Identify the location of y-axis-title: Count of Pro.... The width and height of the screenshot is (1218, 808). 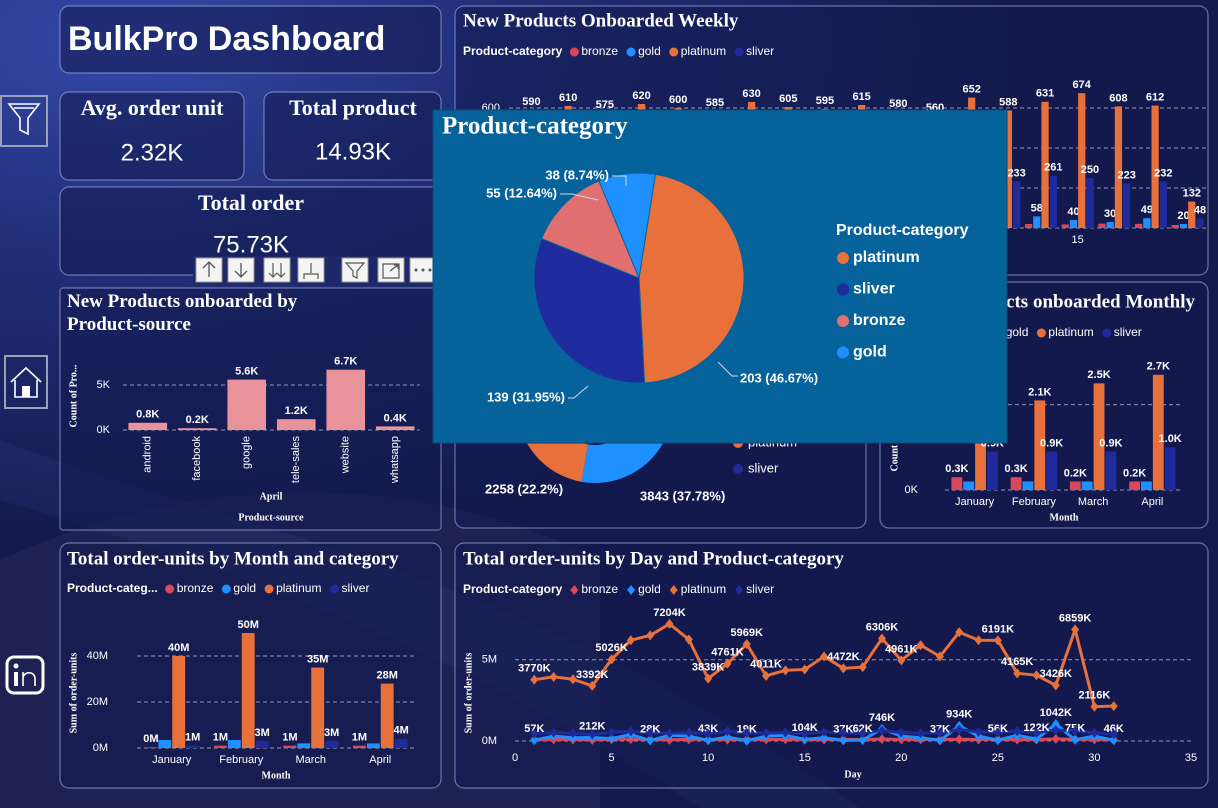
(73, 395).